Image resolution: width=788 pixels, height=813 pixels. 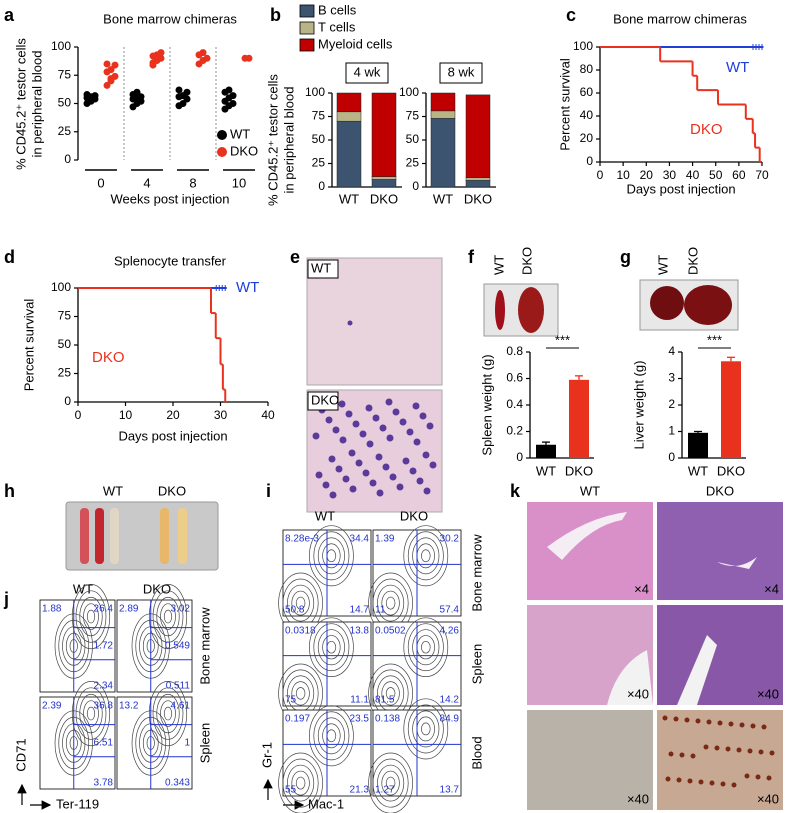 What do you see at coordinates (182, 536) in the screenshot?
I see `bone` at bounding box center [182, 536].